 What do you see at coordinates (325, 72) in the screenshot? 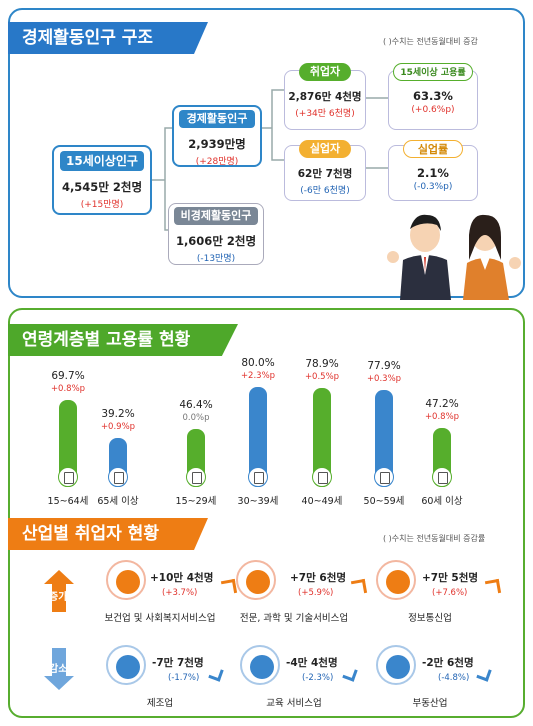
I see `employed-label: 취업자` at bounding box center [325, 72].